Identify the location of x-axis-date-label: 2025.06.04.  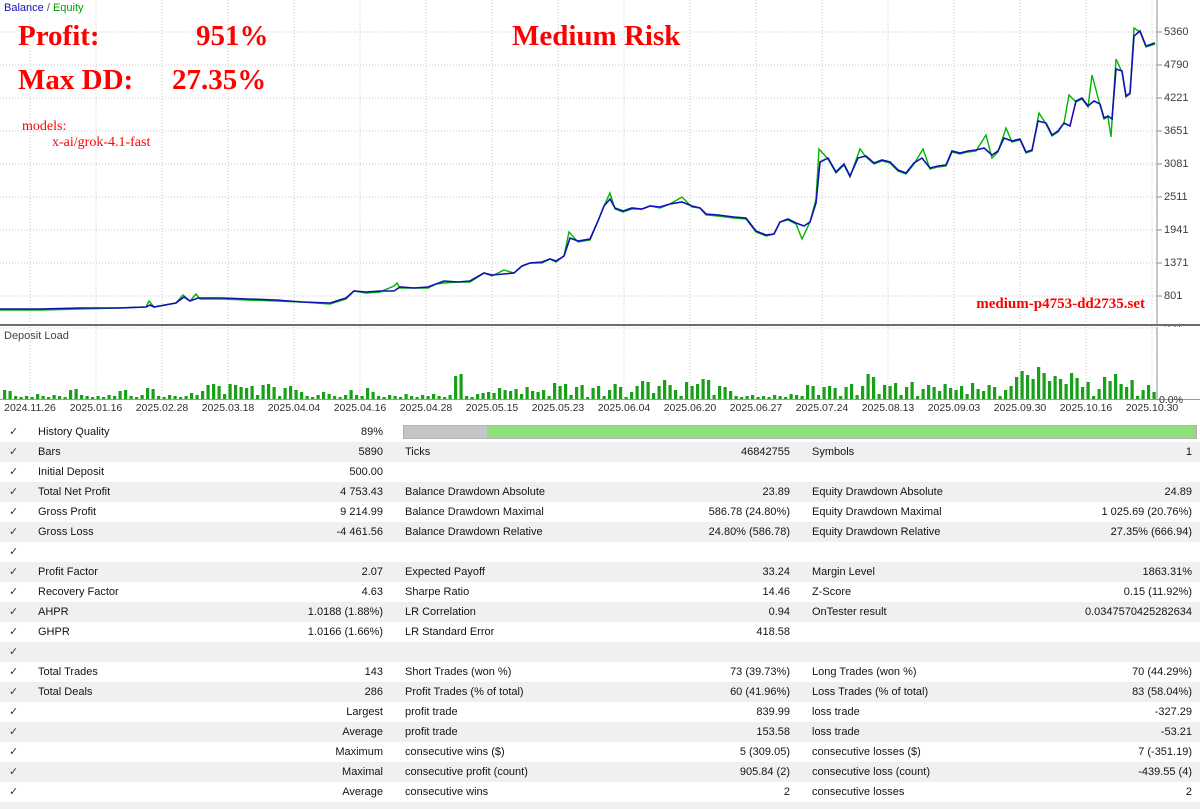
(624, 408).